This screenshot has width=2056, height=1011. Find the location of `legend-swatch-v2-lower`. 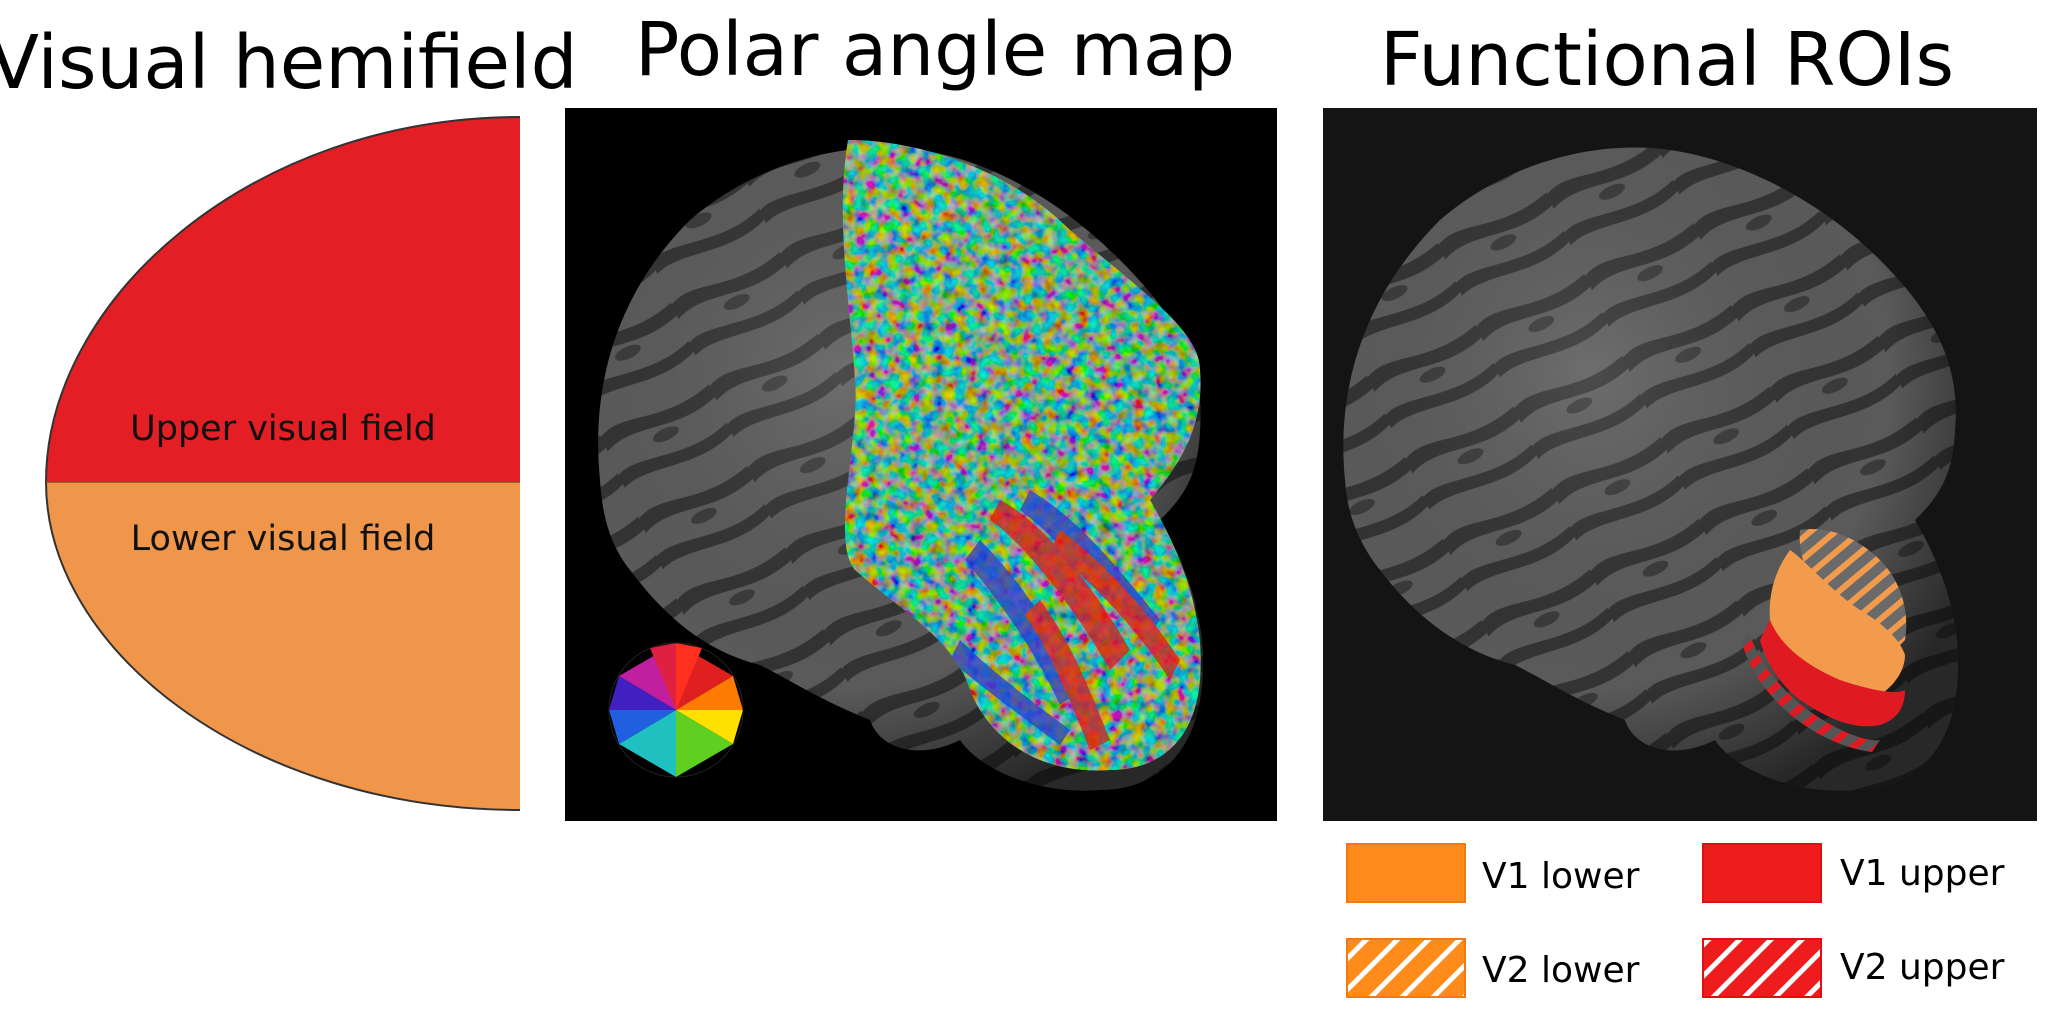

legend-swatch-v2-lower is located at coordinates (1406, 968).